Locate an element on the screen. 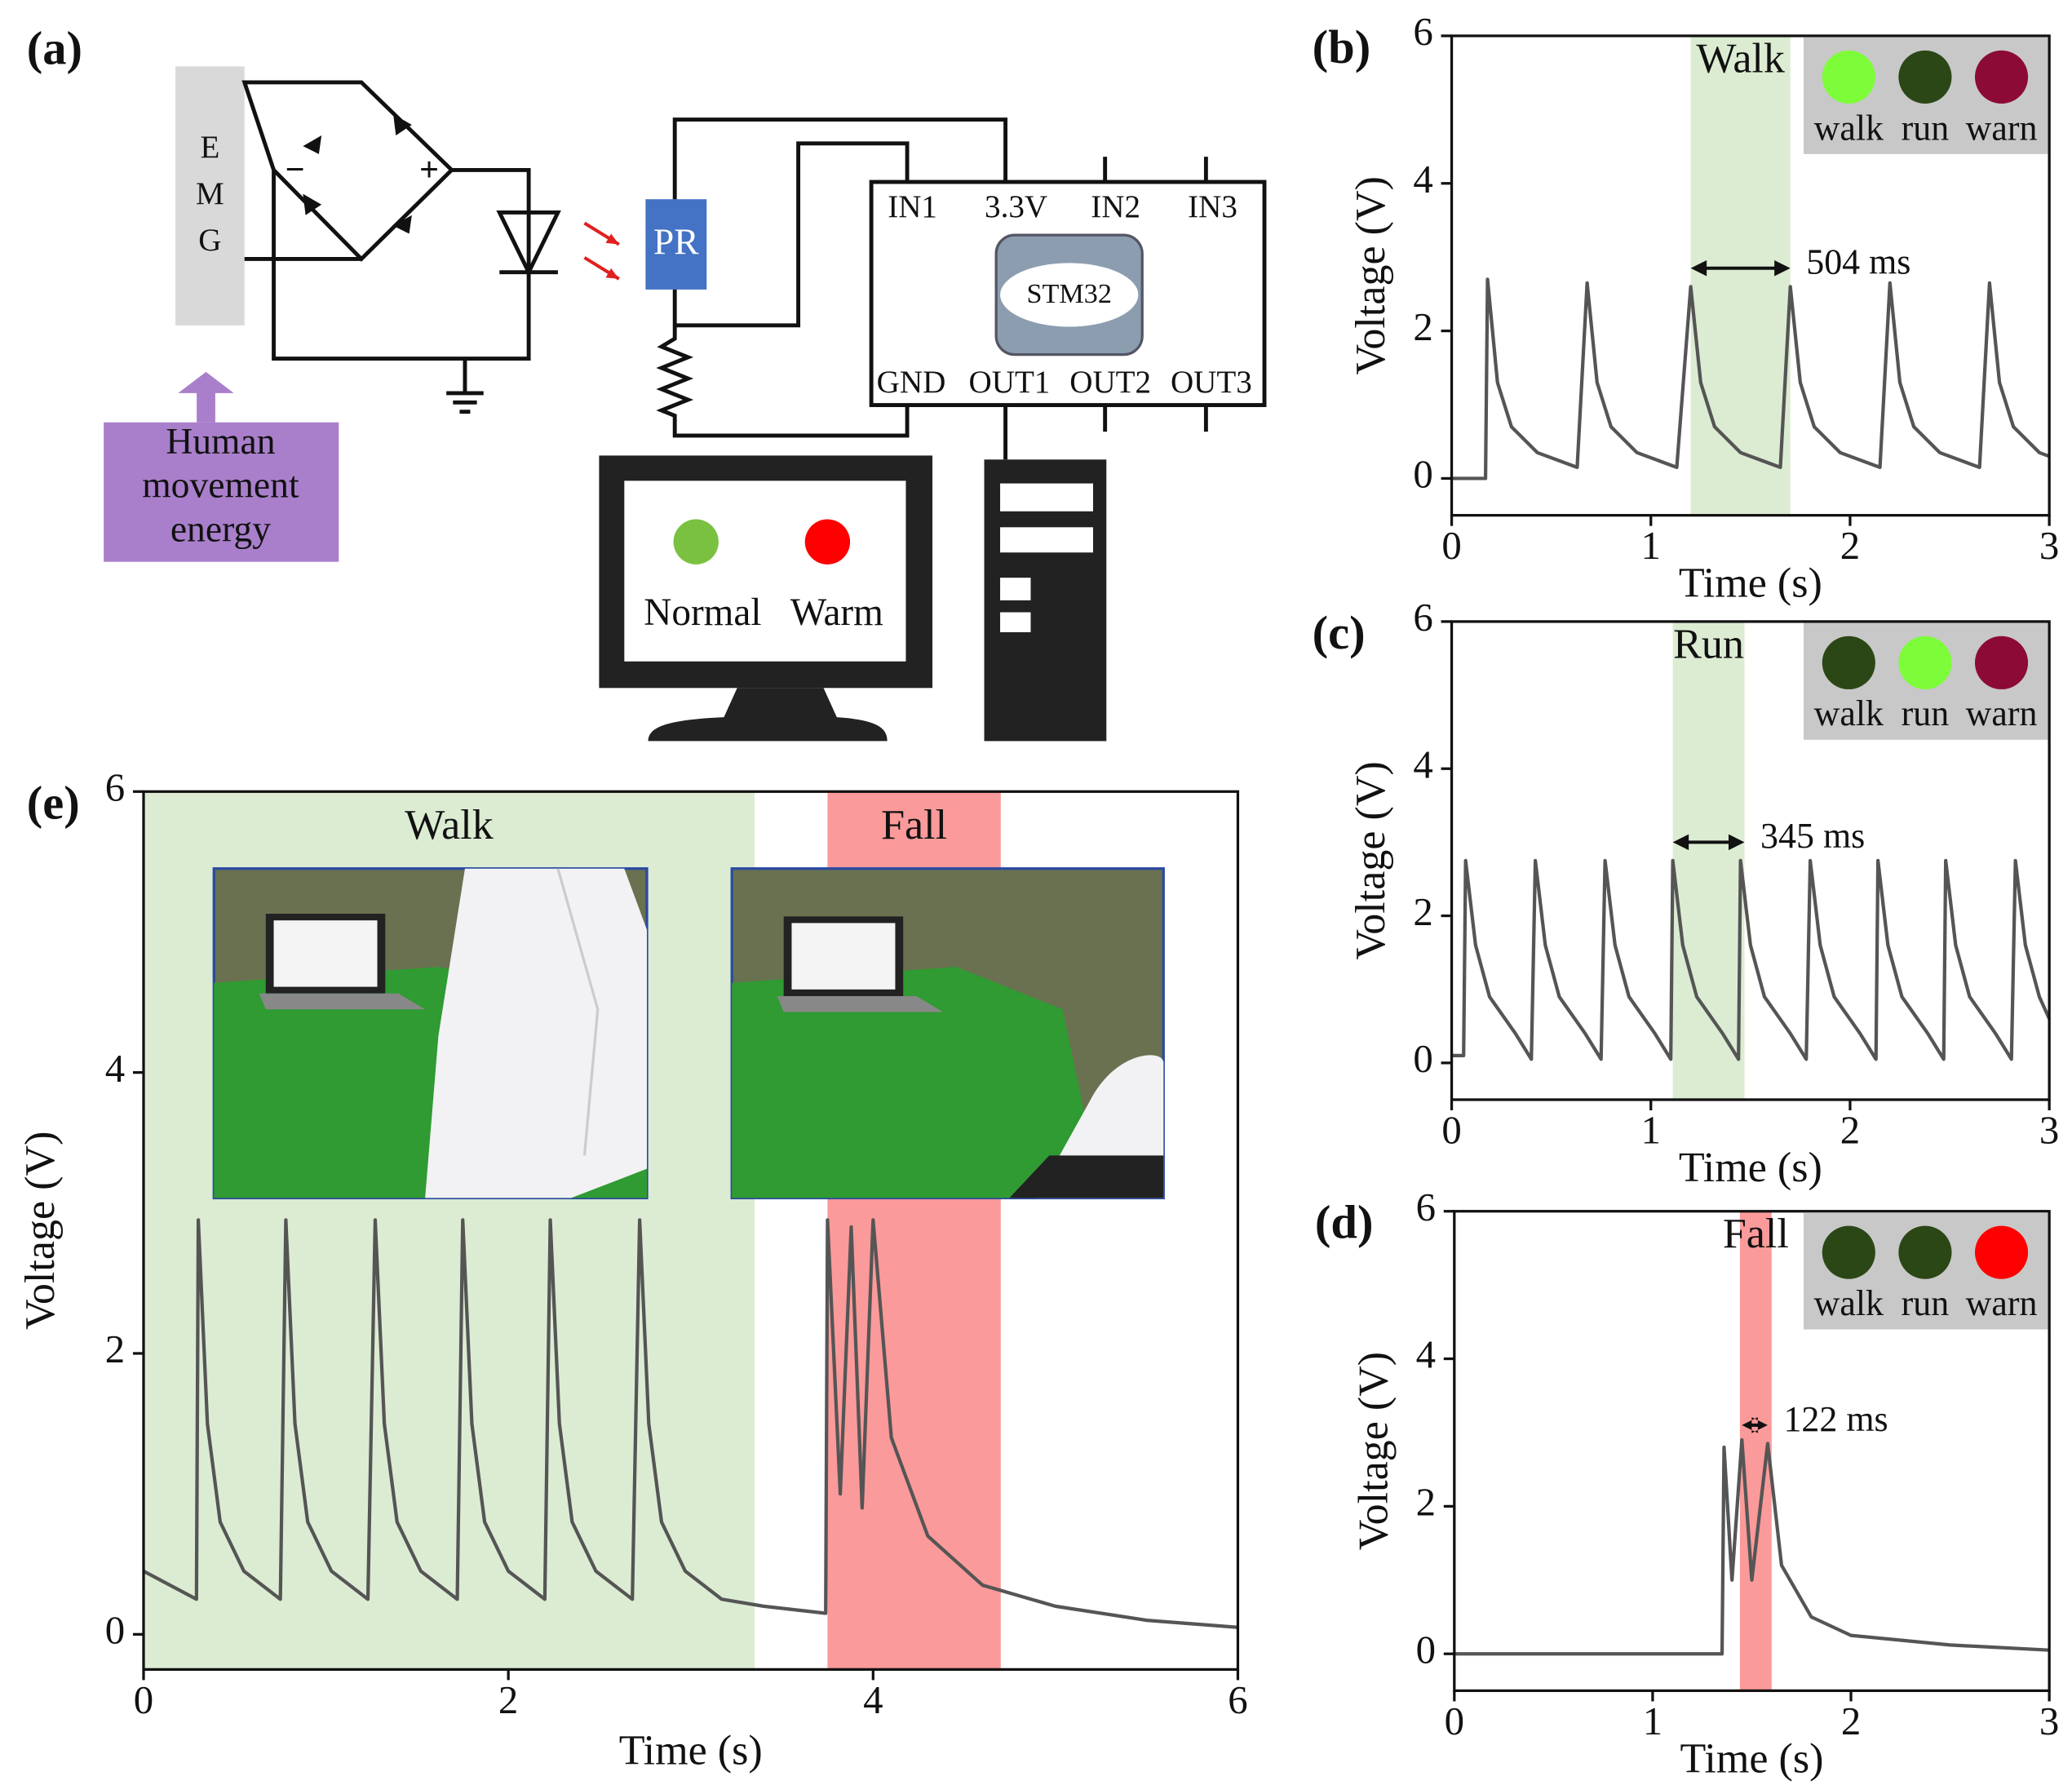  emg-text: G is located at coordinates (209, 240).